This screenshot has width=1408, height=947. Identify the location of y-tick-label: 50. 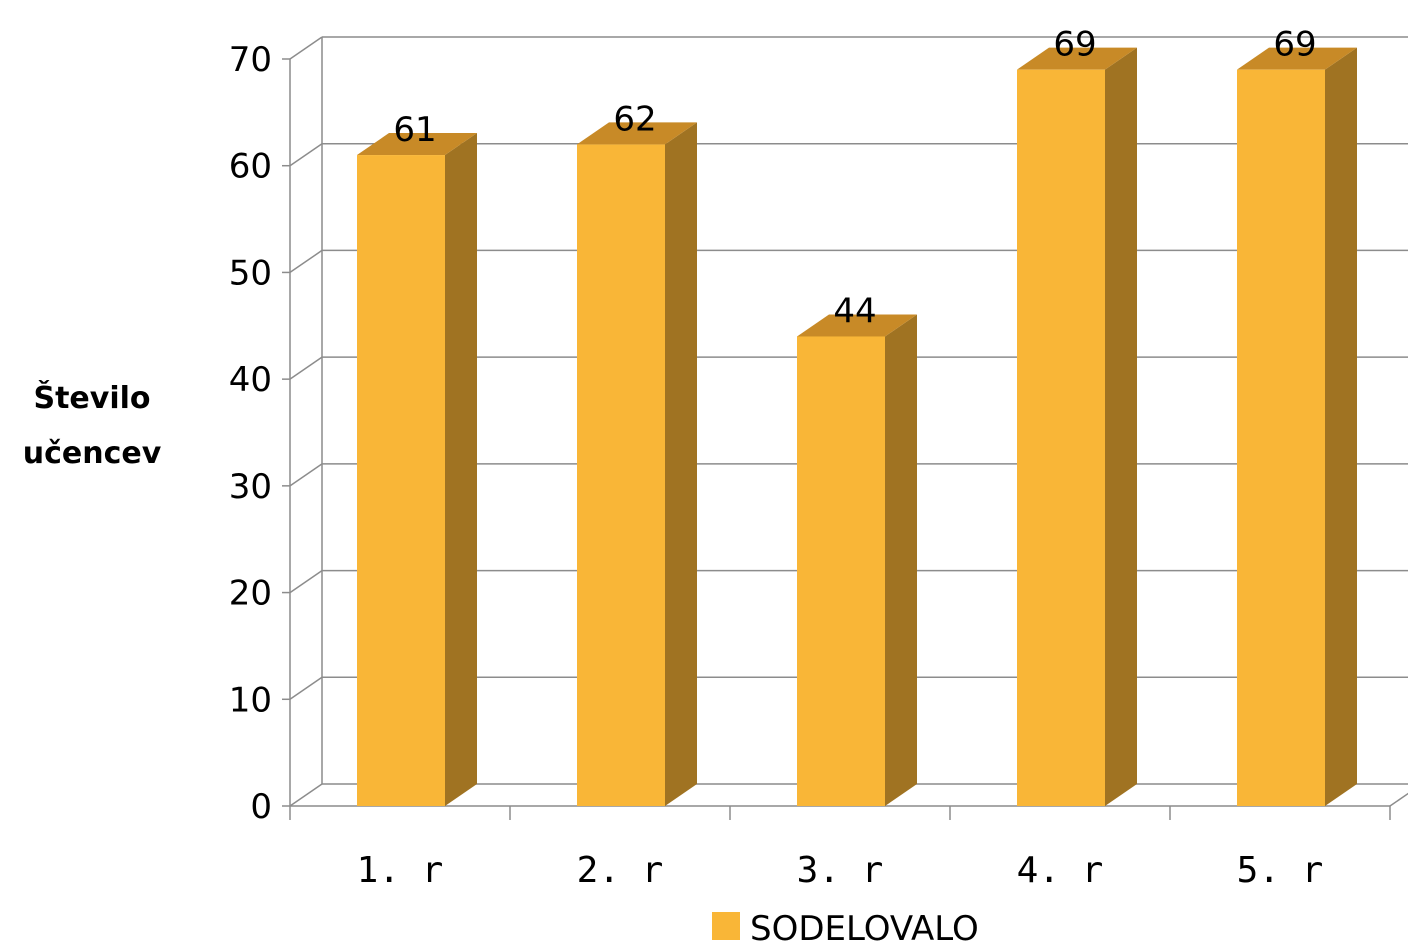
(250, 273).